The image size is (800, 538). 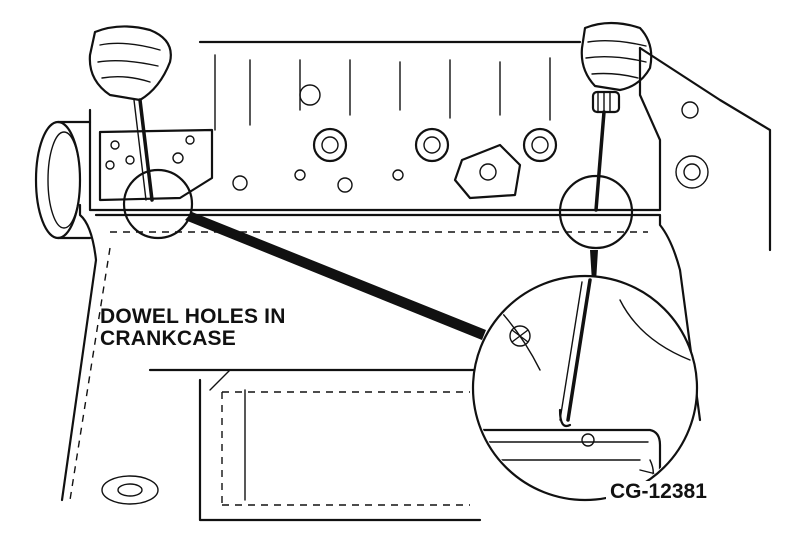 I want to click on oil-pan-dashed-left, so click(x=90, y=374).